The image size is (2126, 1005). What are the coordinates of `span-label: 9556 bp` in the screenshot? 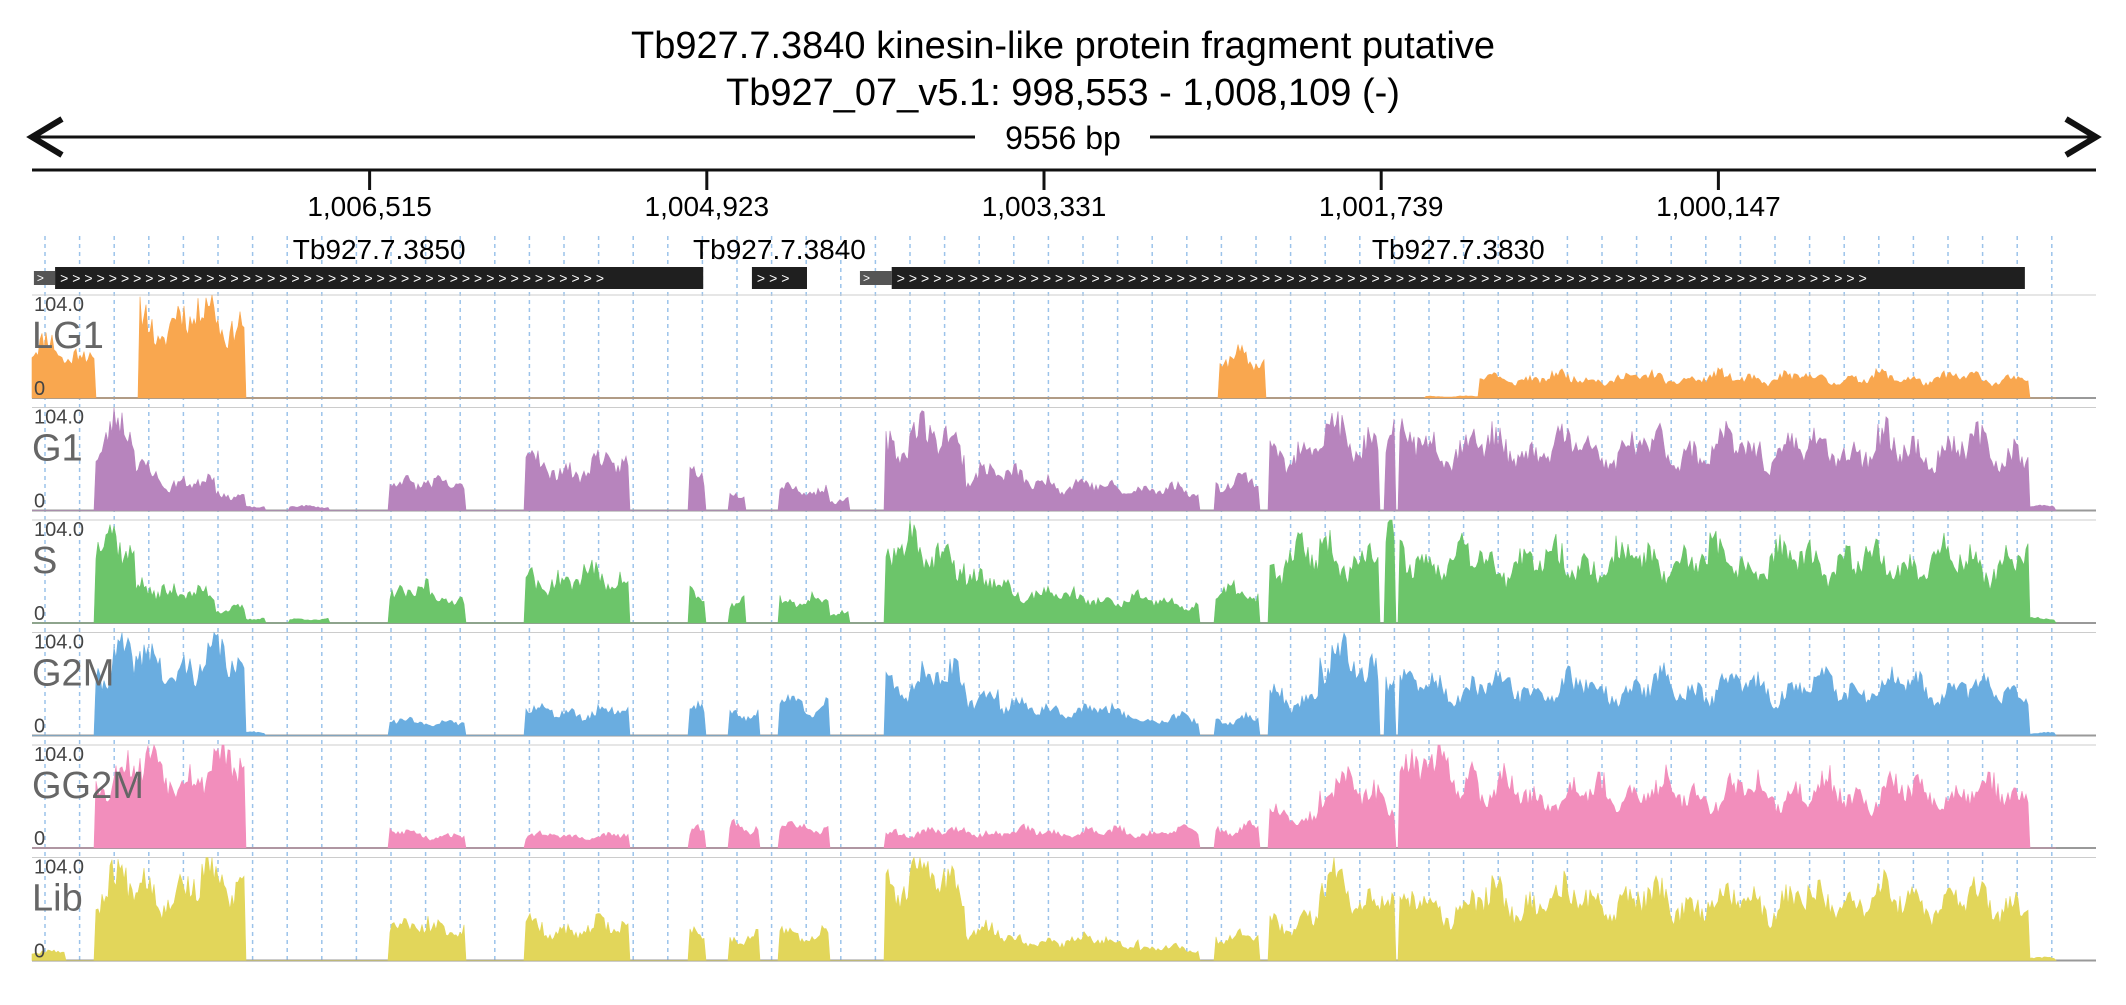 It's located at (1063, 138).